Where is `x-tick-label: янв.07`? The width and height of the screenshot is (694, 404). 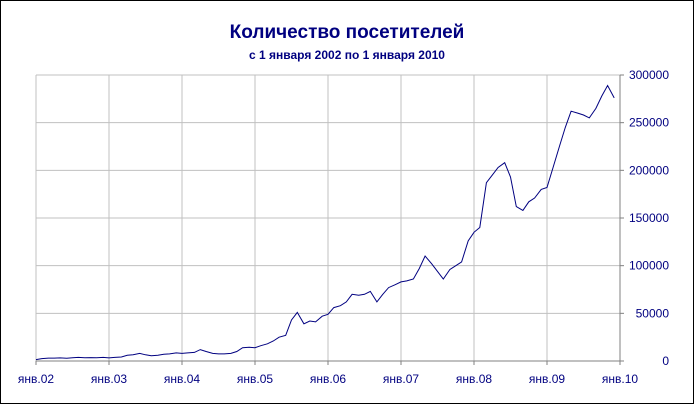
x-tick-label: янв.07 is located at coordinates (401, 379).